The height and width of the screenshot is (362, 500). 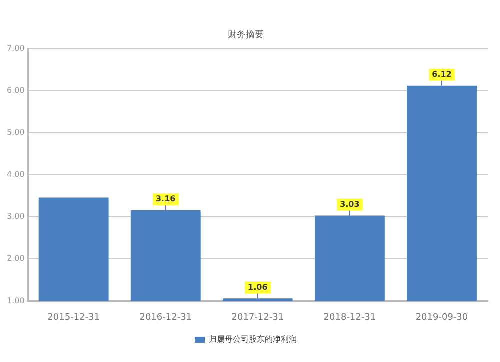 I want to click on x-tick-label: 2017-12-31, so click(x=258, y=317).